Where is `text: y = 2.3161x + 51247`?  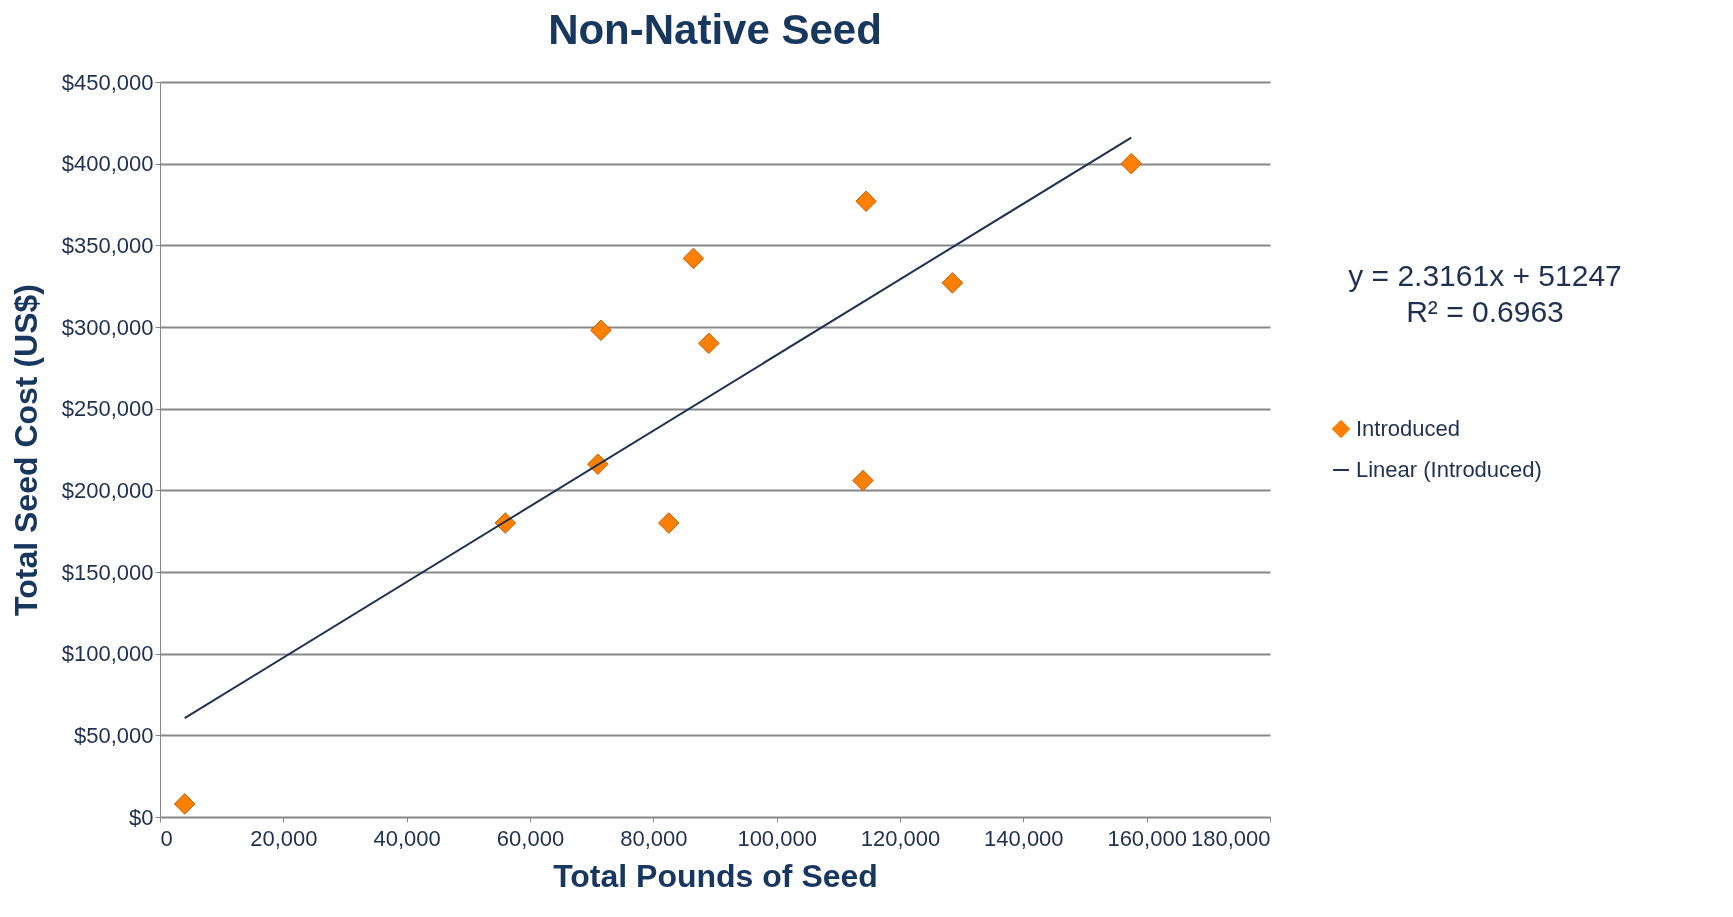
text: y = 2.3161x + 51247 is located at coordinates (1485, 275).